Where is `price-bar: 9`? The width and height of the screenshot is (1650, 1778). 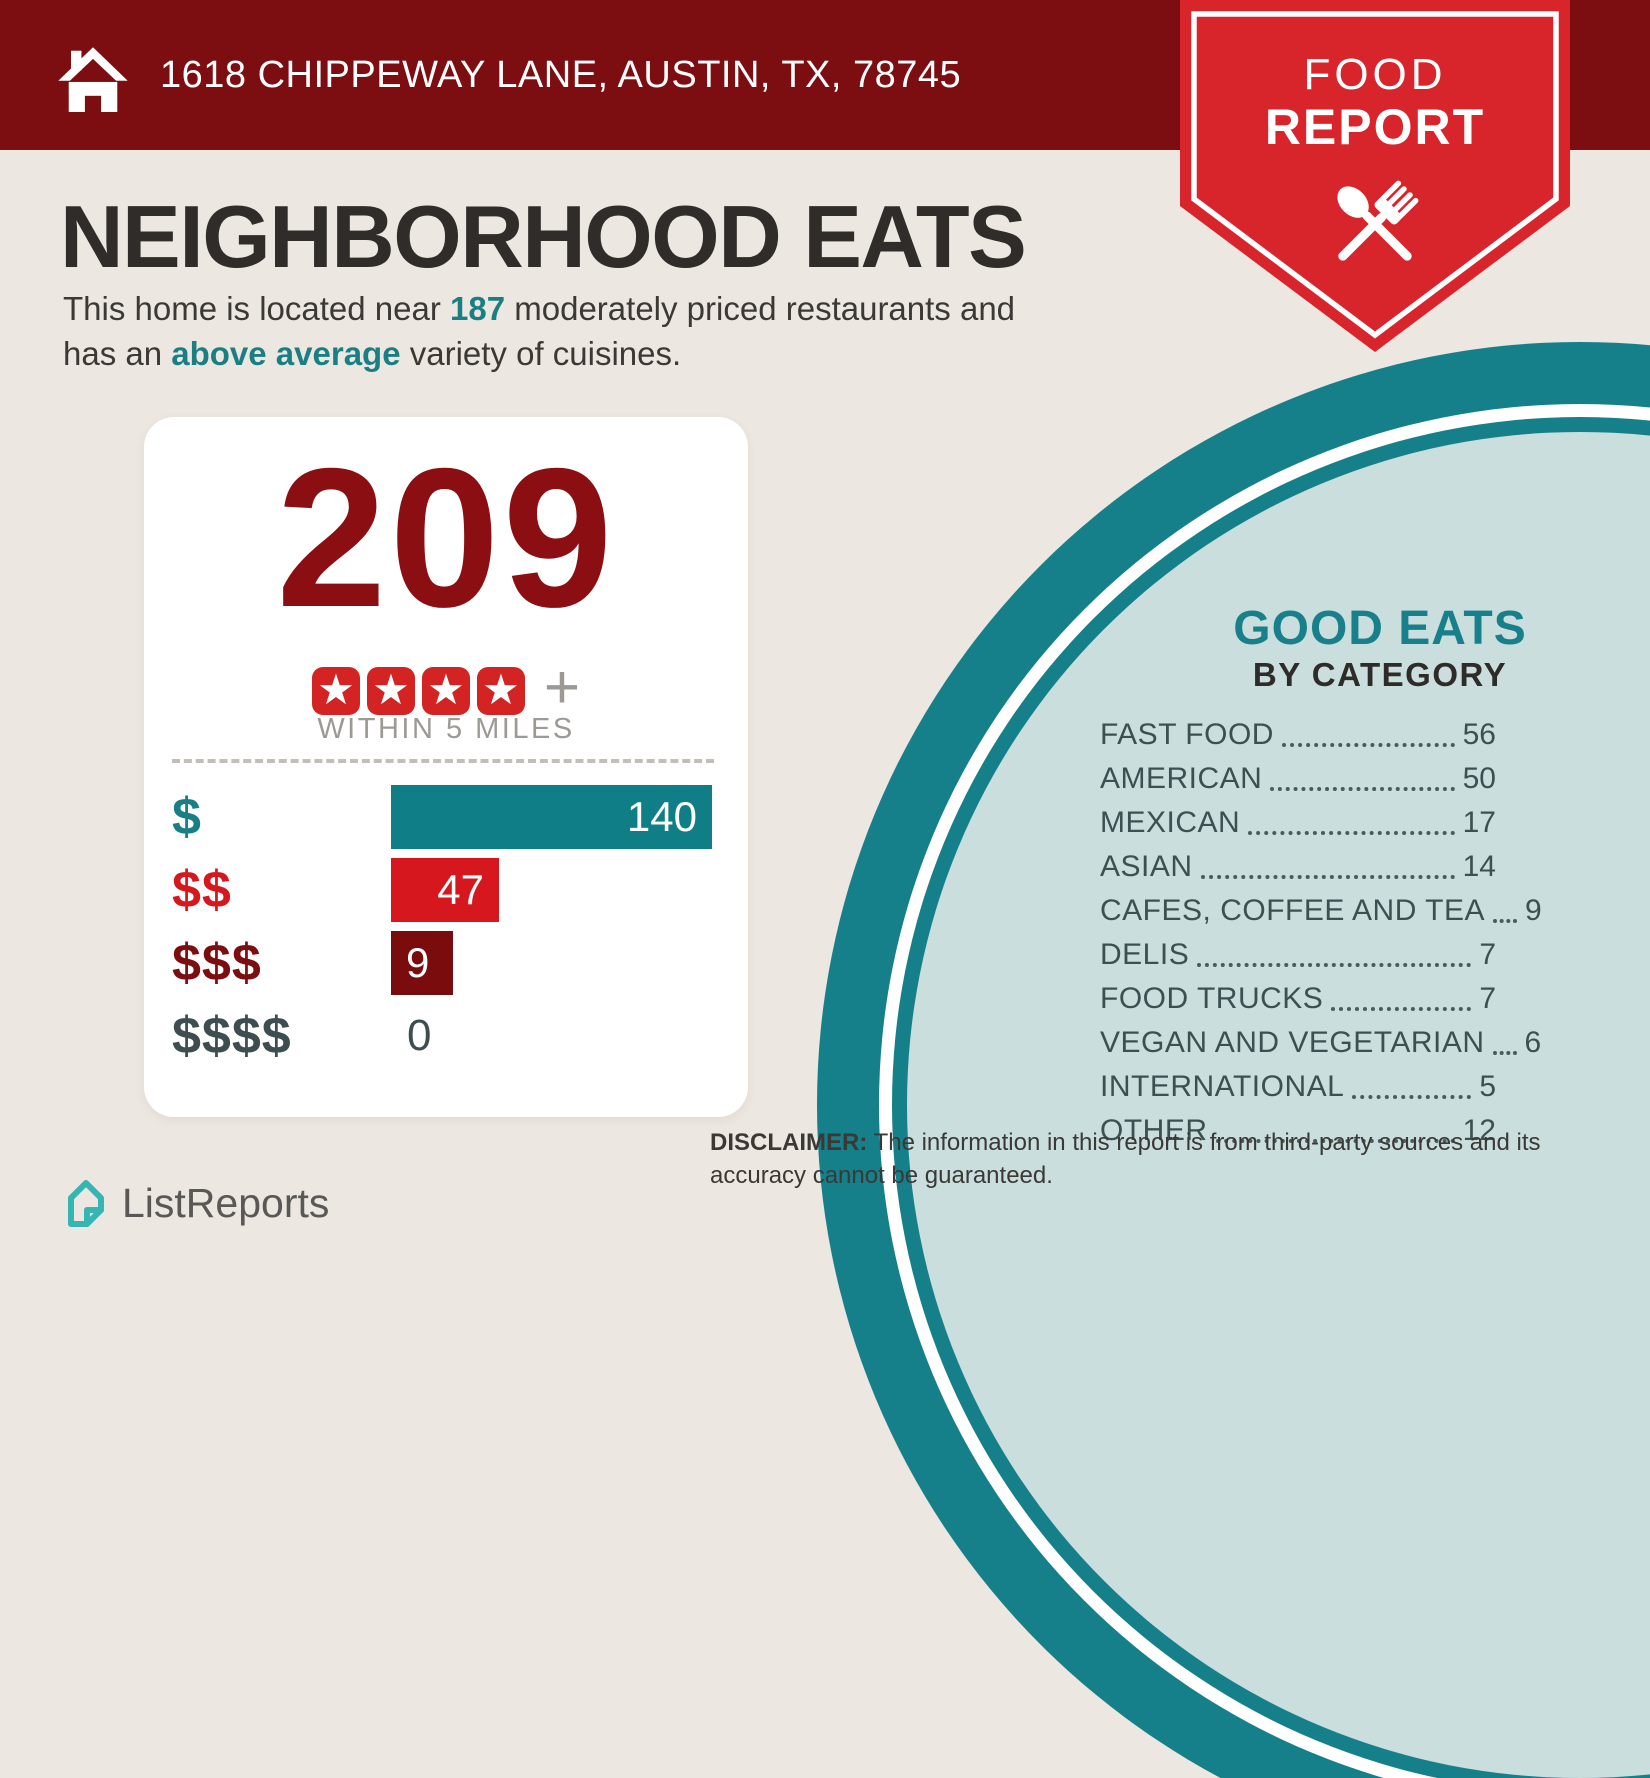 price-bar: 9 is located at coordinates (422, 963).